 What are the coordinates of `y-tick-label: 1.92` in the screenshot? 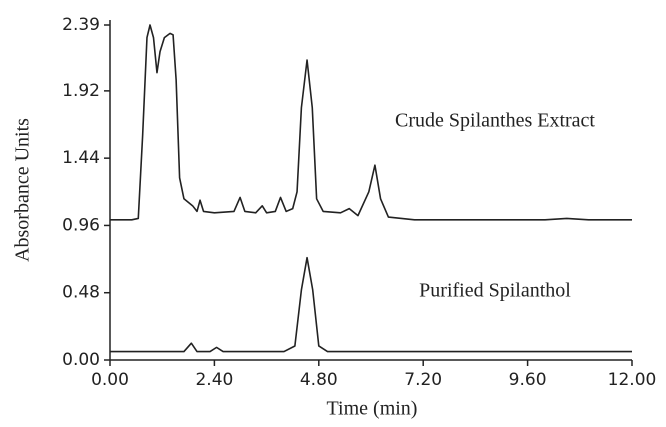 It's located at (81, 91).